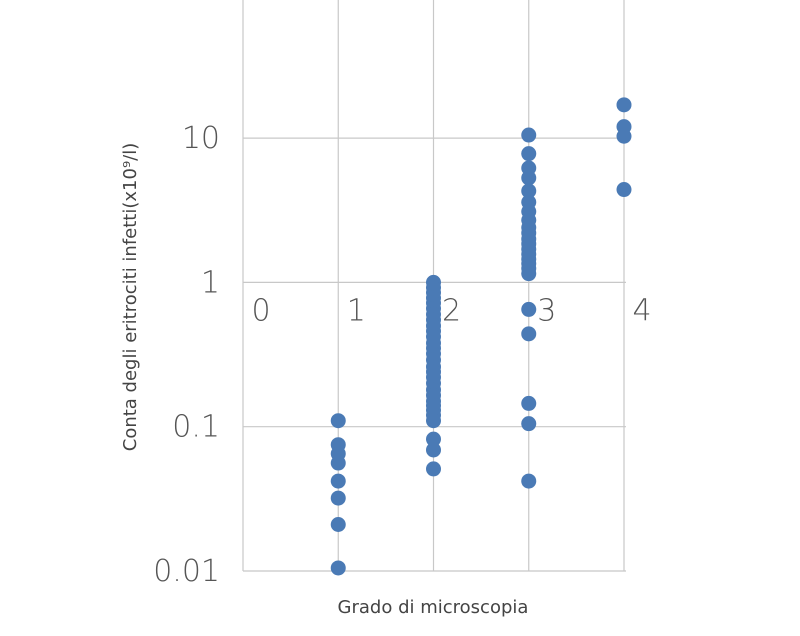 This screenshot has width=800, height=636. I want to click on x-tick-label-4: 4, so click(641, 310).